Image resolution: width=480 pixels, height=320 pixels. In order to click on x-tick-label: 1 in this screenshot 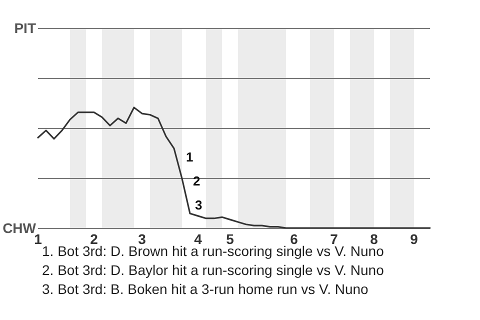, I will do `click(38, 239)`.